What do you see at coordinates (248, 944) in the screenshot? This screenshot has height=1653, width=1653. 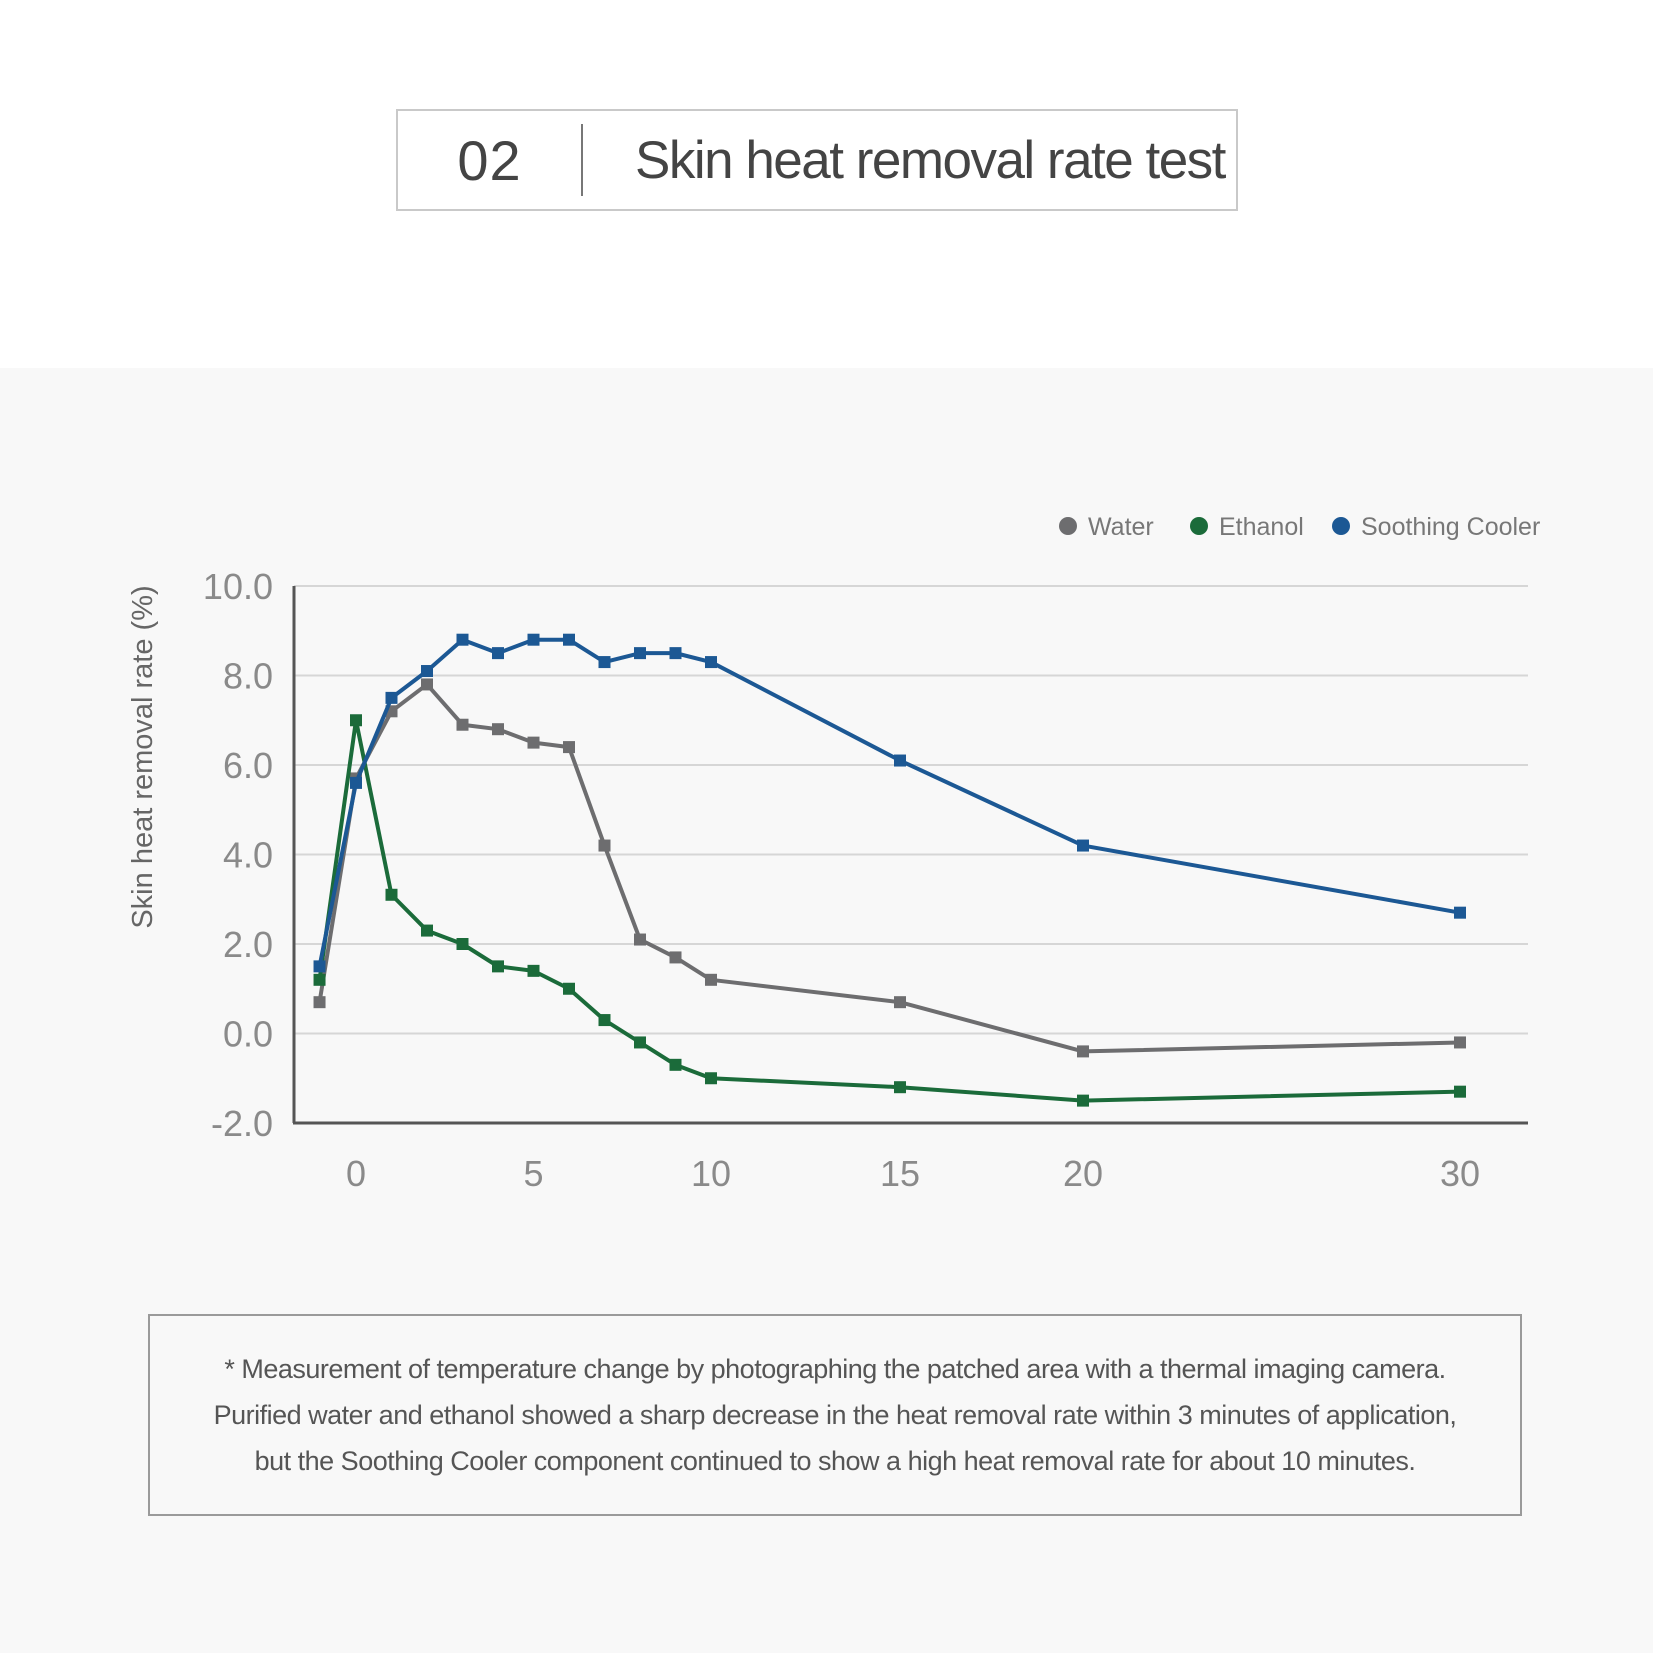 I see `y-tick-label: 2.0` at bounding box center [248, 944].